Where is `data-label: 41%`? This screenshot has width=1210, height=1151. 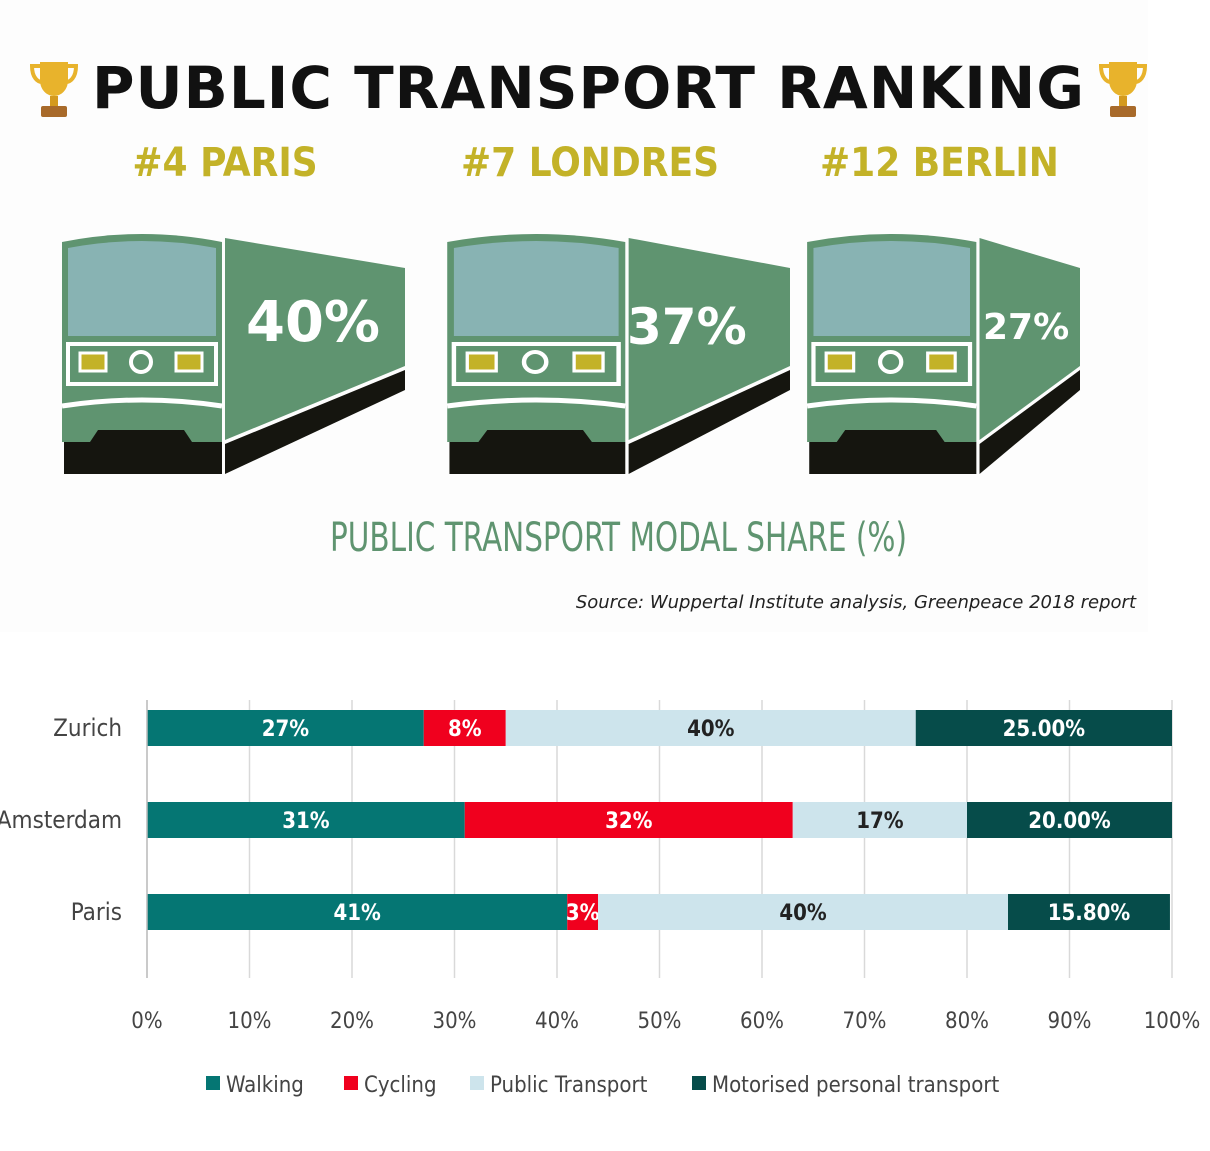
data-label: 41% is located at coordinates (357, 913).